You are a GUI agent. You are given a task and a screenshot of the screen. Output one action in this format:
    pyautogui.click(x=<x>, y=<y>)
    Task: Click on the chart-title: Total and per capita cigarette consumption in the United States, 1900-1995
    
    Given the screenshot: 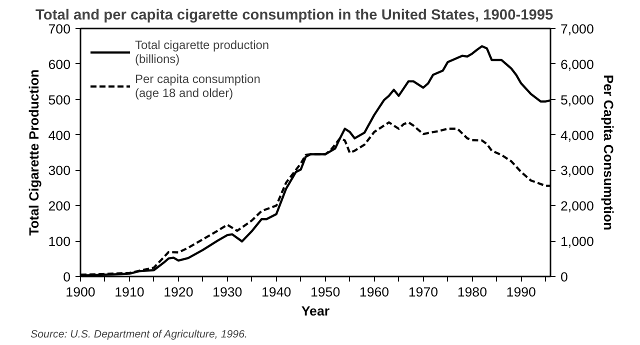 What is the action you would take?
    pyautogui.click(x=295, y=16)
    